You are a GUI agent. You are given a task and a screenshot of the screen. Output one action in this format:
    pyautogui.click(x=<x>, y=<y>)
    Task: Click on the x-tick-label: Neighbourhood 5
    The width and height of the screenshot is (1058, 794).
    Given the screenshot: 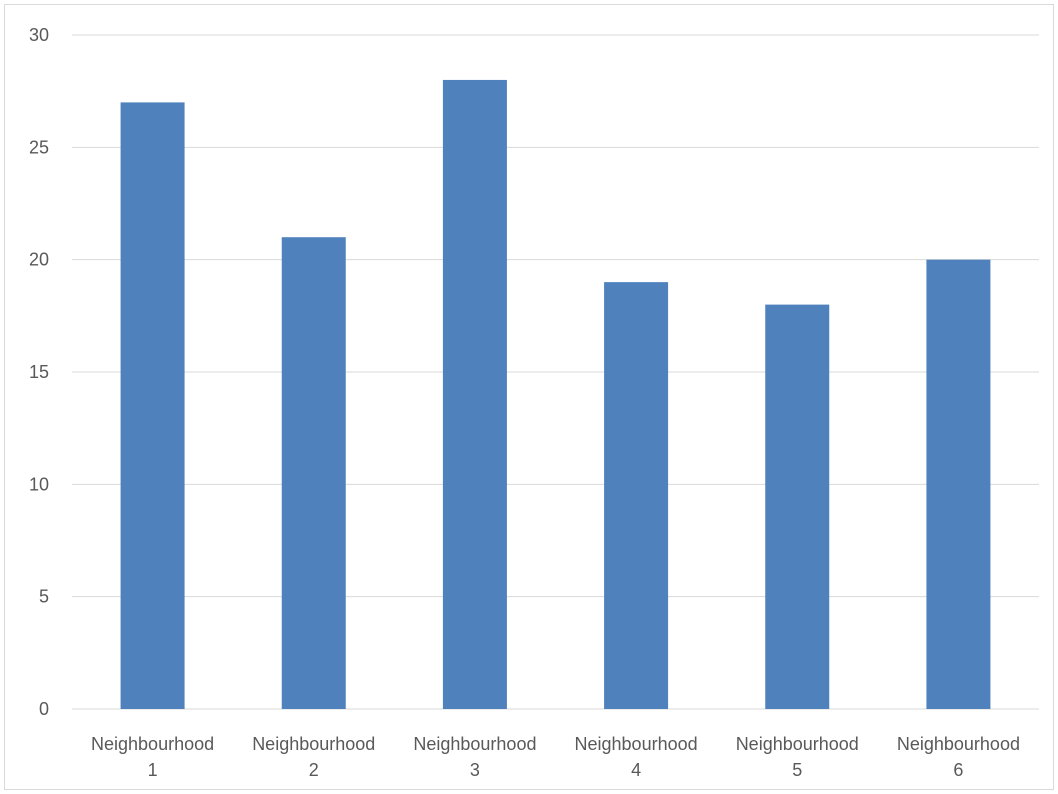 What is the action you would take?
    pyautogui.click(x=797, y=757)
    